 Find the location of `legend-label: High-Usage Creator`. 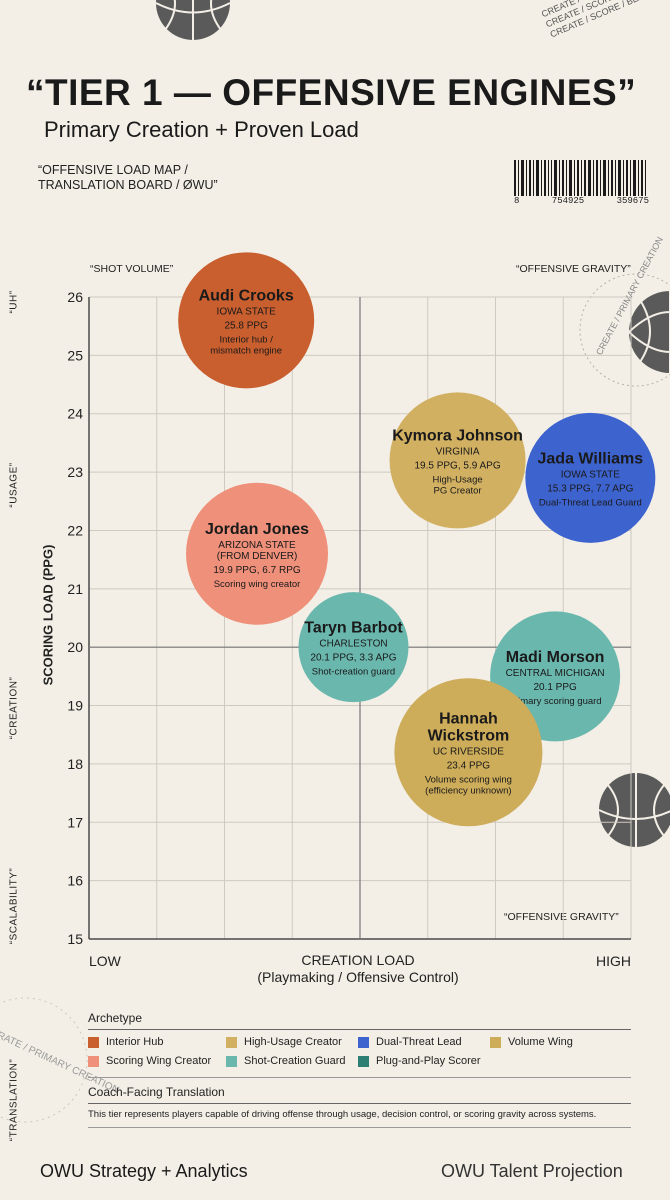

legend-label: High-Usage Creator is located at coordinates (293, 1042).